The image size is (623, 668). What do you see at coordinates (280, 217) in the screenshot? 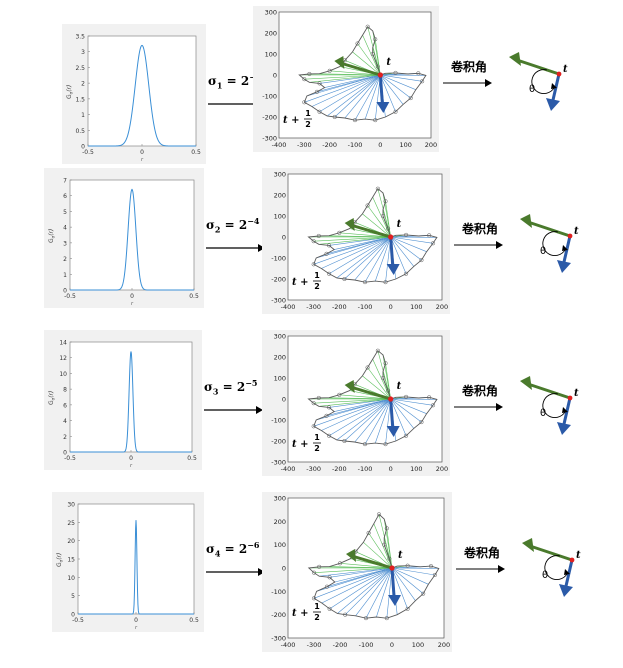
I see `leaf-ytick-label: 100` at bounding box center [280, 217].